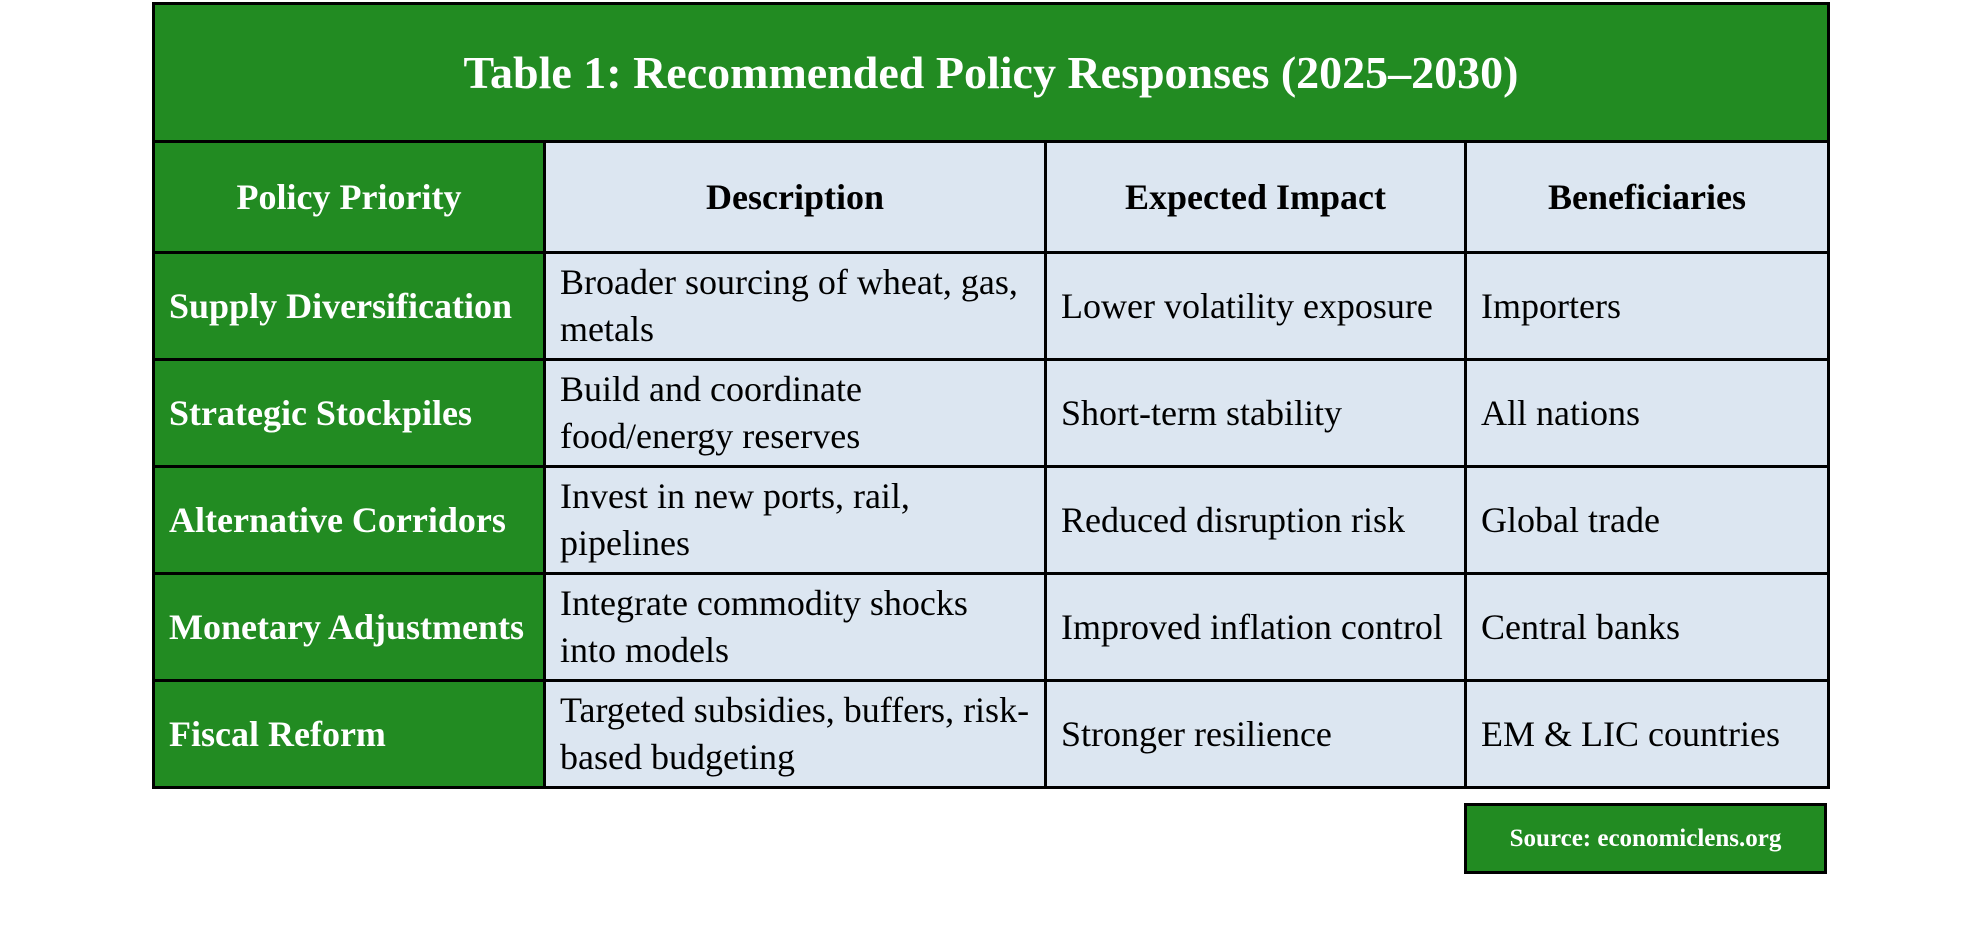 Image resolution: width=1980 pixels, height=951 pixels. What do you see at coordinates (349, 627) in the screenshot?
I see `table-cell: Monetary Adjustments` at bounding box center [349, 627].